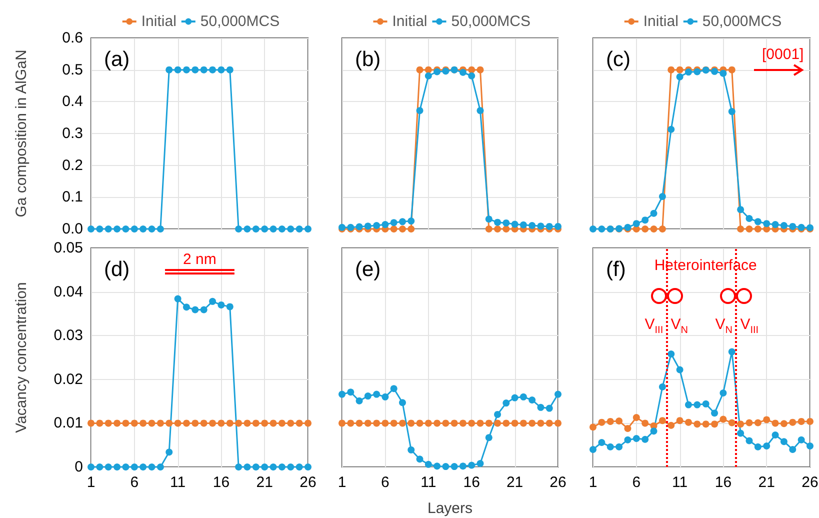 The width and height of the screenshot is (819, 518). Describe the element at coordinates (618, 59) in the screenshot. I see `text: (c)` at that location.